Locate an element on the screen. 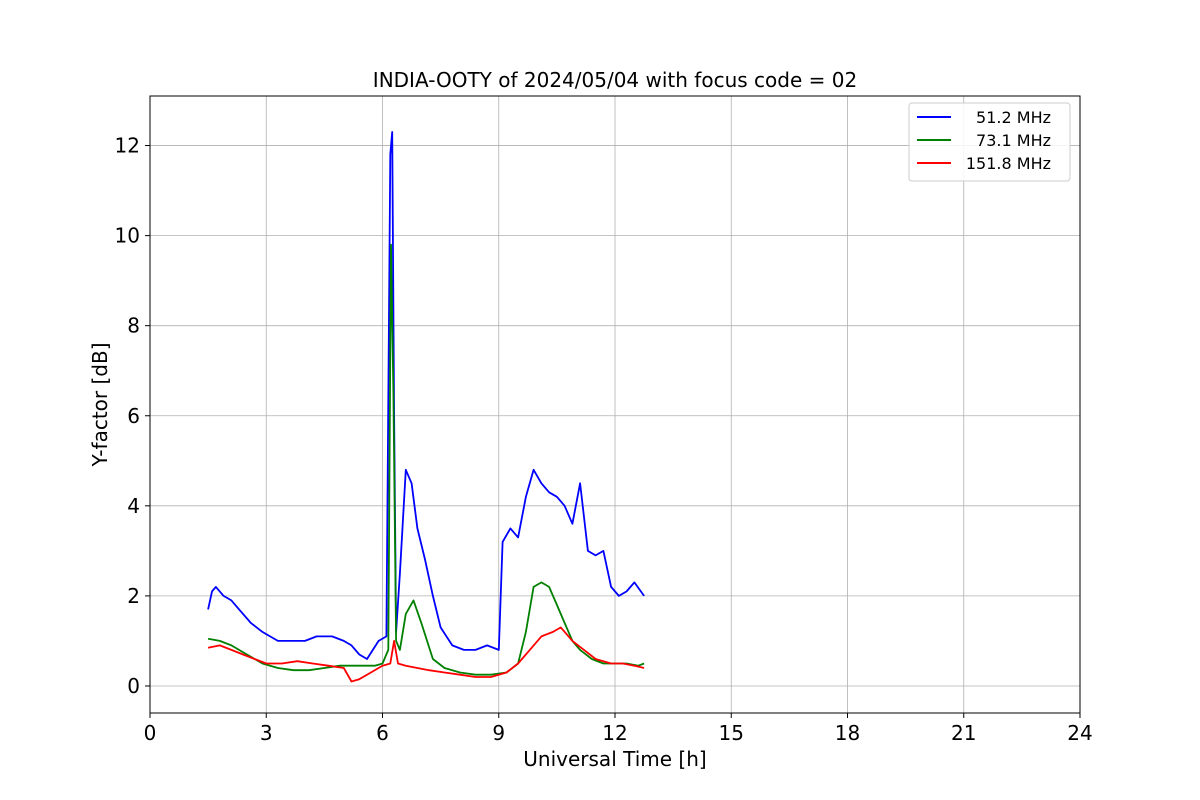 The width and height of the screenshot is (1200, 800). legend-label: 51.2 MHz is located at coordinates (1013, 117).